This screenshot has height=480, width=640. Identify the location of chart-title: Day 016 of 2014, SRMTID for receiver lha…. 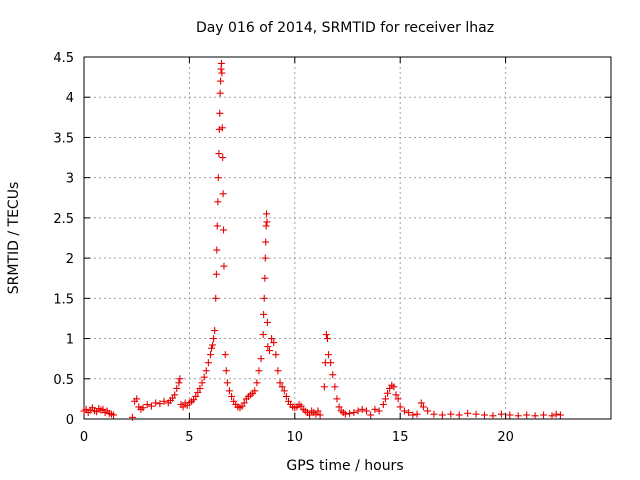
(345, 28).